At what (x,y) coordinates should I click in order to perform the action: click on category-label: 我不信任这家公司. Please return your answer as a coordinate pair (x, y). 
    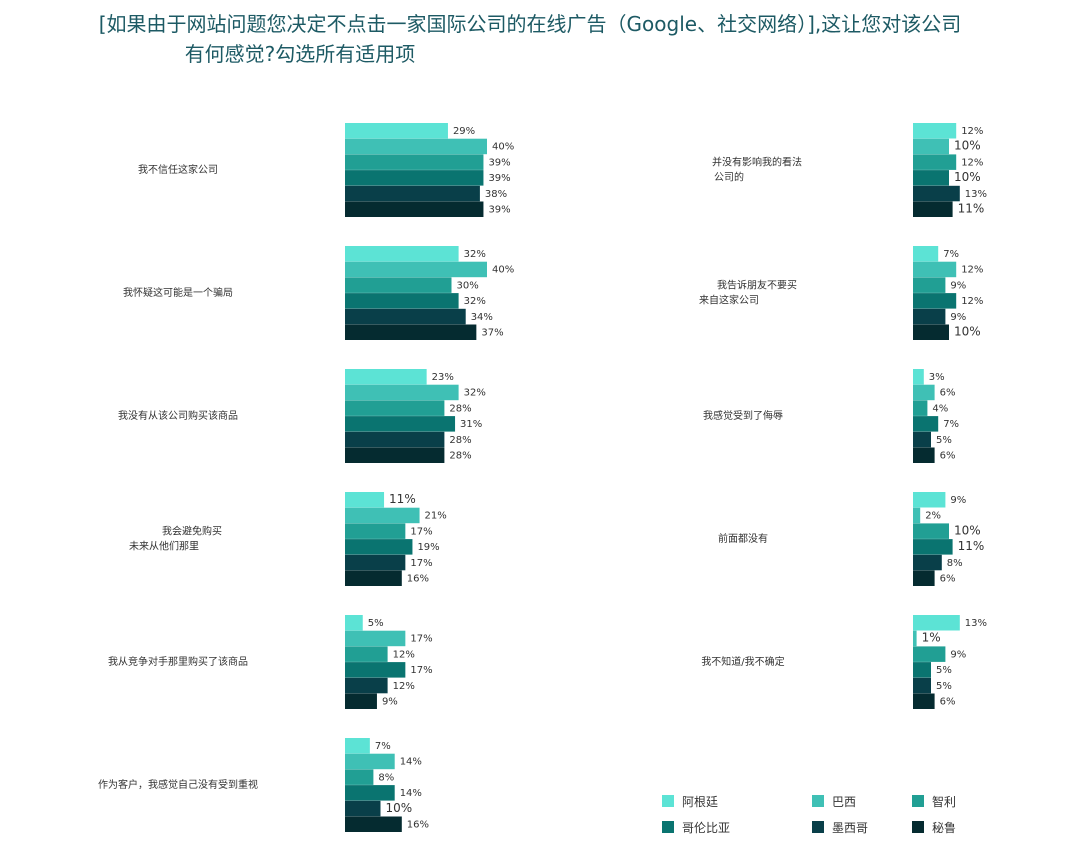
    Looking at the image, I should click on (178, 169).